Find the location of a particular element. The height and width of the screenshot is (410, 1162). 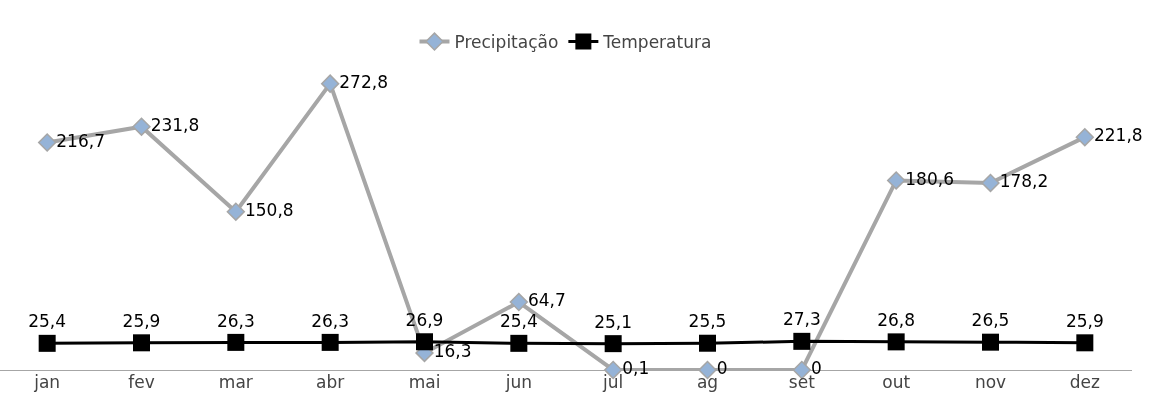

x-tick-label: mai is located at coordinates (424, 382).